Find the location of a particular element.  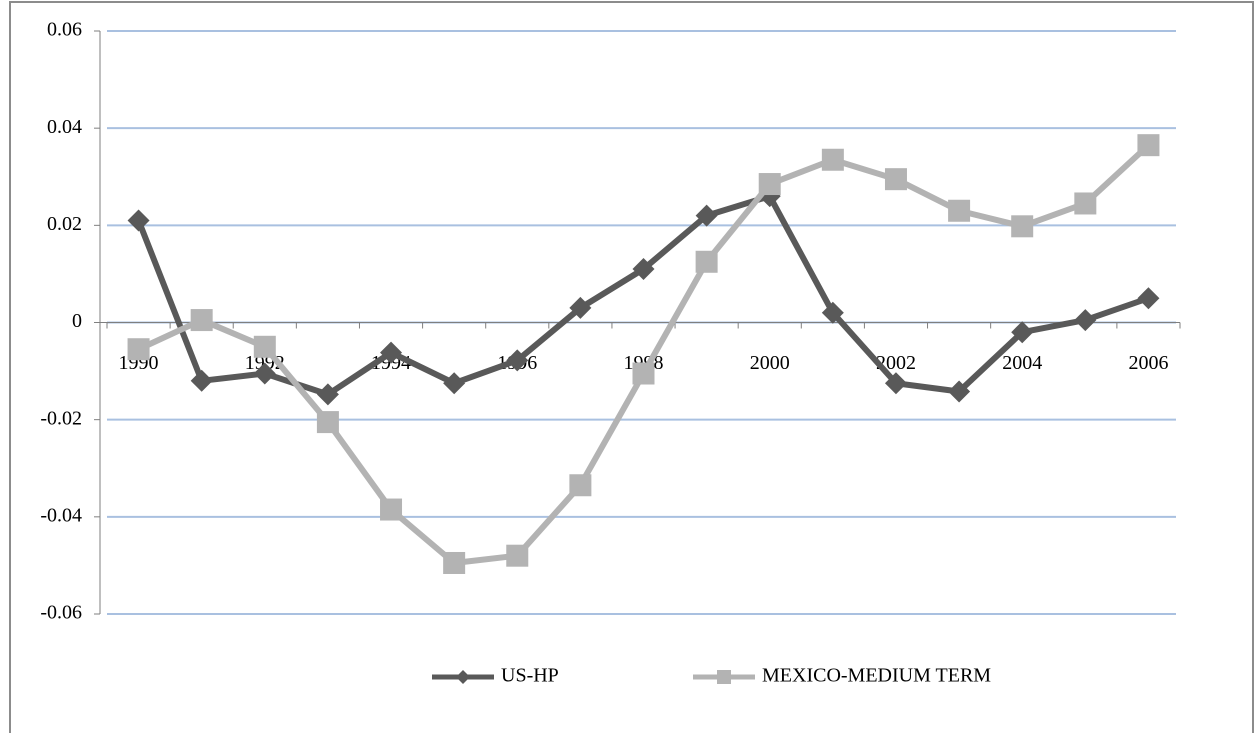

legend-label: MEXICO-MEDIUM TERM is located at coordinates (876, 676).